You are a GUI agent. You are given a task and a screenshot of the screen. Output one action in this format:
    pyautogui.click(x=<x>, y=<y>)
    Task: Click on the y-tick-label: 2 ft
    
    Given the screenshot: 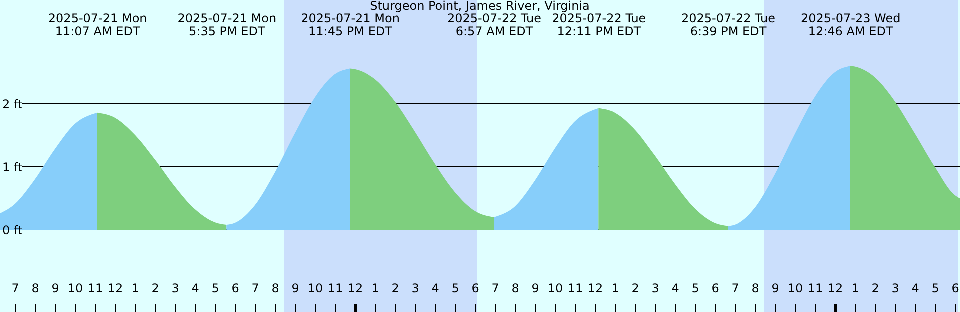 What is the action you would take?
    pyautogui.click(x=12, y=105)
    